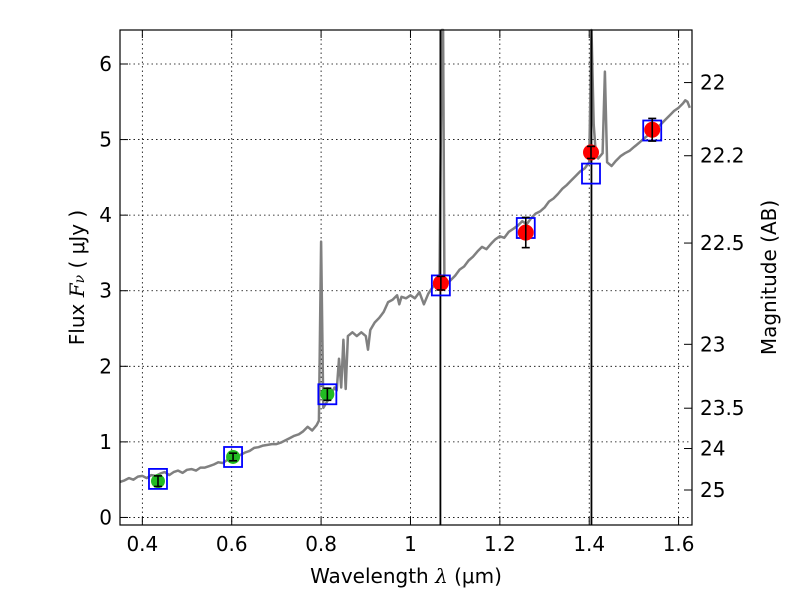  Describe the element at coordinates (77, 321) in the screenshot. I see `y-axis-label-prefix: Flux` at that location.